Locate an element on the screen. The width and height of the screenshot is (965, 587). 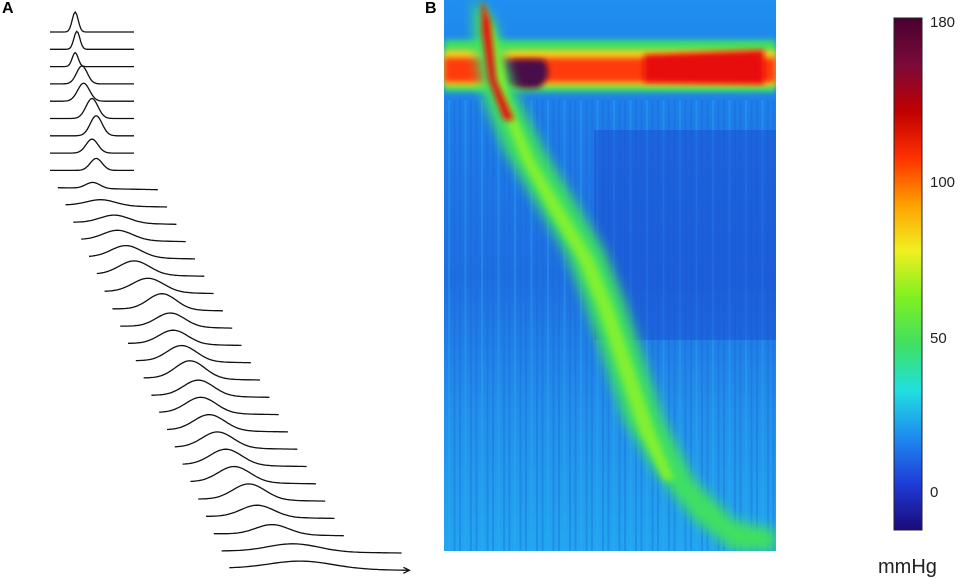
colorbar-tick-100: 100 is located at coordinates (943, 182).